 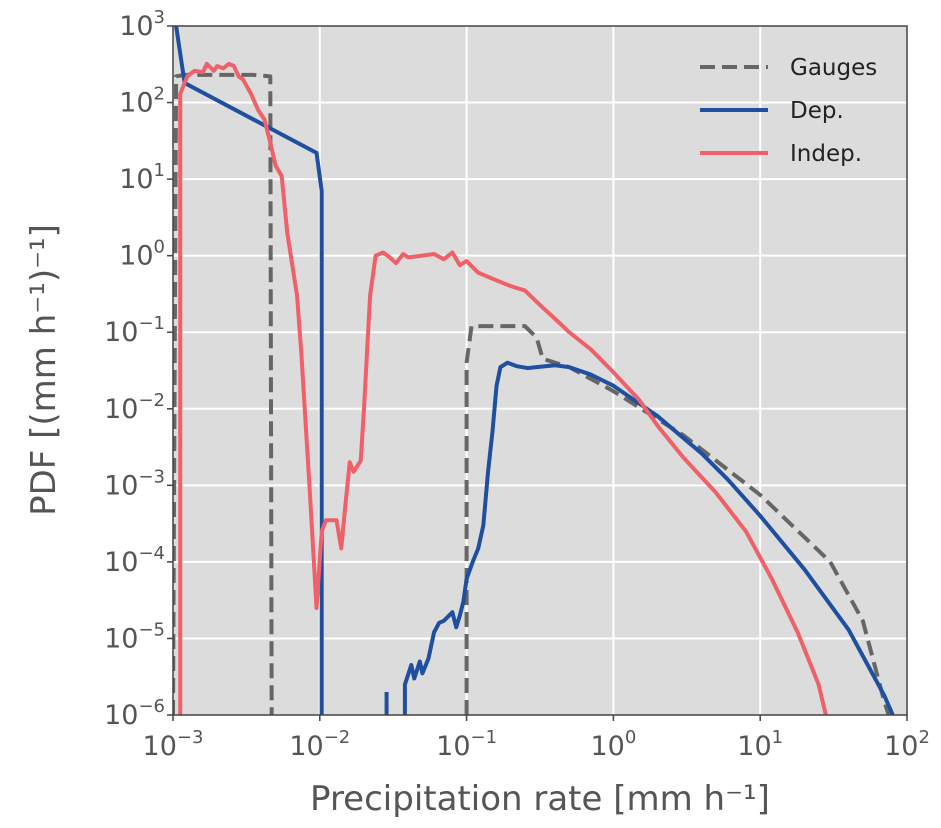 What do you see at coordinates (536, 738) in the screenshot?
I see `x-tick-labels: 10⁻³ 10⁻² 10⁻¹ 10⁰ 10¹ 10²` at bounding box center [536, 738].